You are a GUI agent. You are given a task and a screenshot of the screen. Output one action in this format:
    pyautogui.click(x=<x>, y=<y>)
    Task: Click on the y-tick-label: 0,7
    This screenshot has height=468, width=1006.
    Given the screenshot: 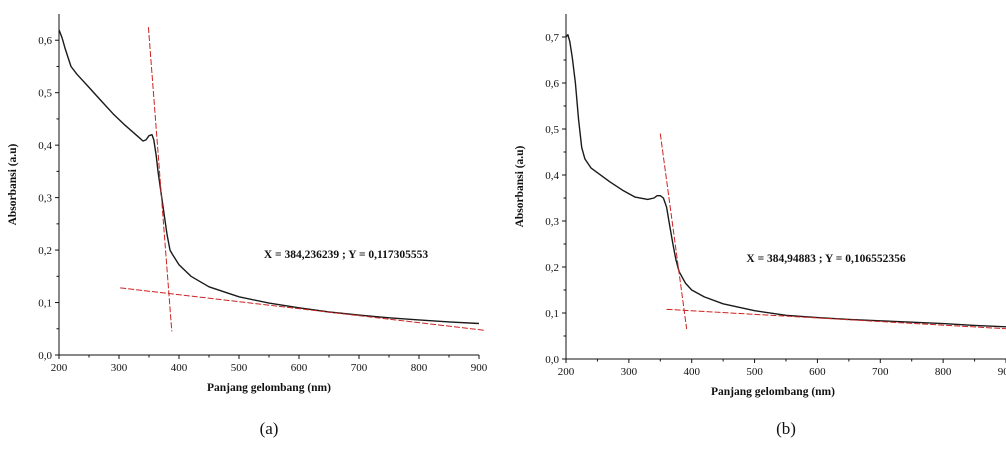 What is the action you would take?
    pyautogui.click(x=552, y=38)
    